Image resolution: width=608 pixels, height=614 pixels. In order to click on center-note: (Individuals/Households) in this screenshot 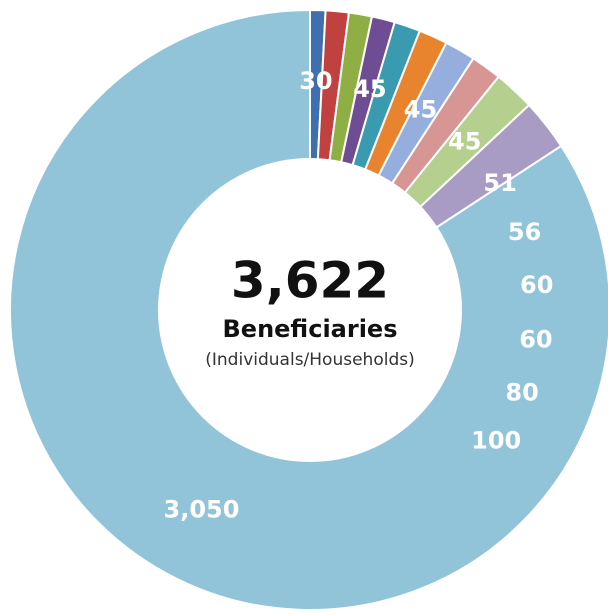, I will do `click(309, 360)`.